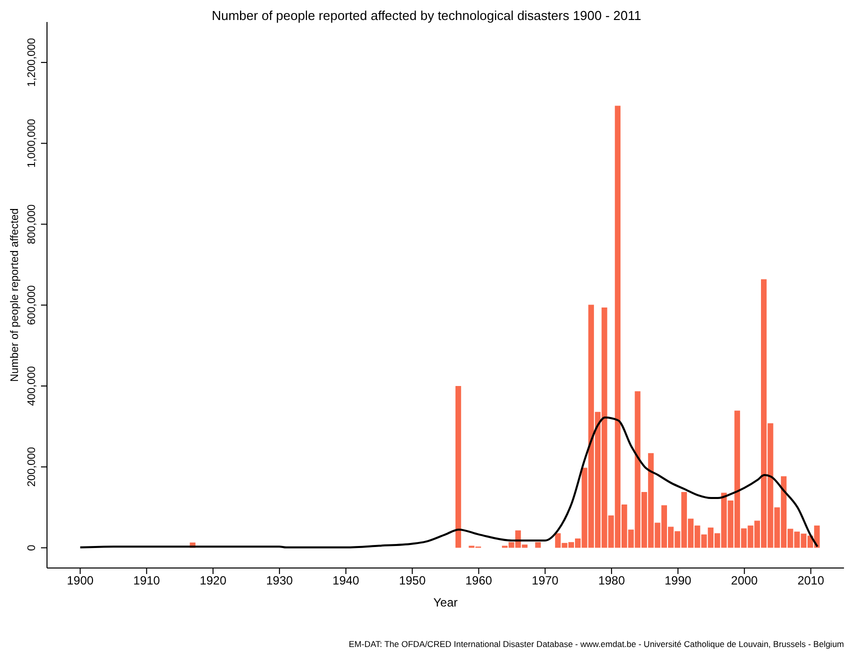 Image resolution: width=845 pixels, height=655 pixels. I want to click on x-tick-label: 1940, so click(346, 581).